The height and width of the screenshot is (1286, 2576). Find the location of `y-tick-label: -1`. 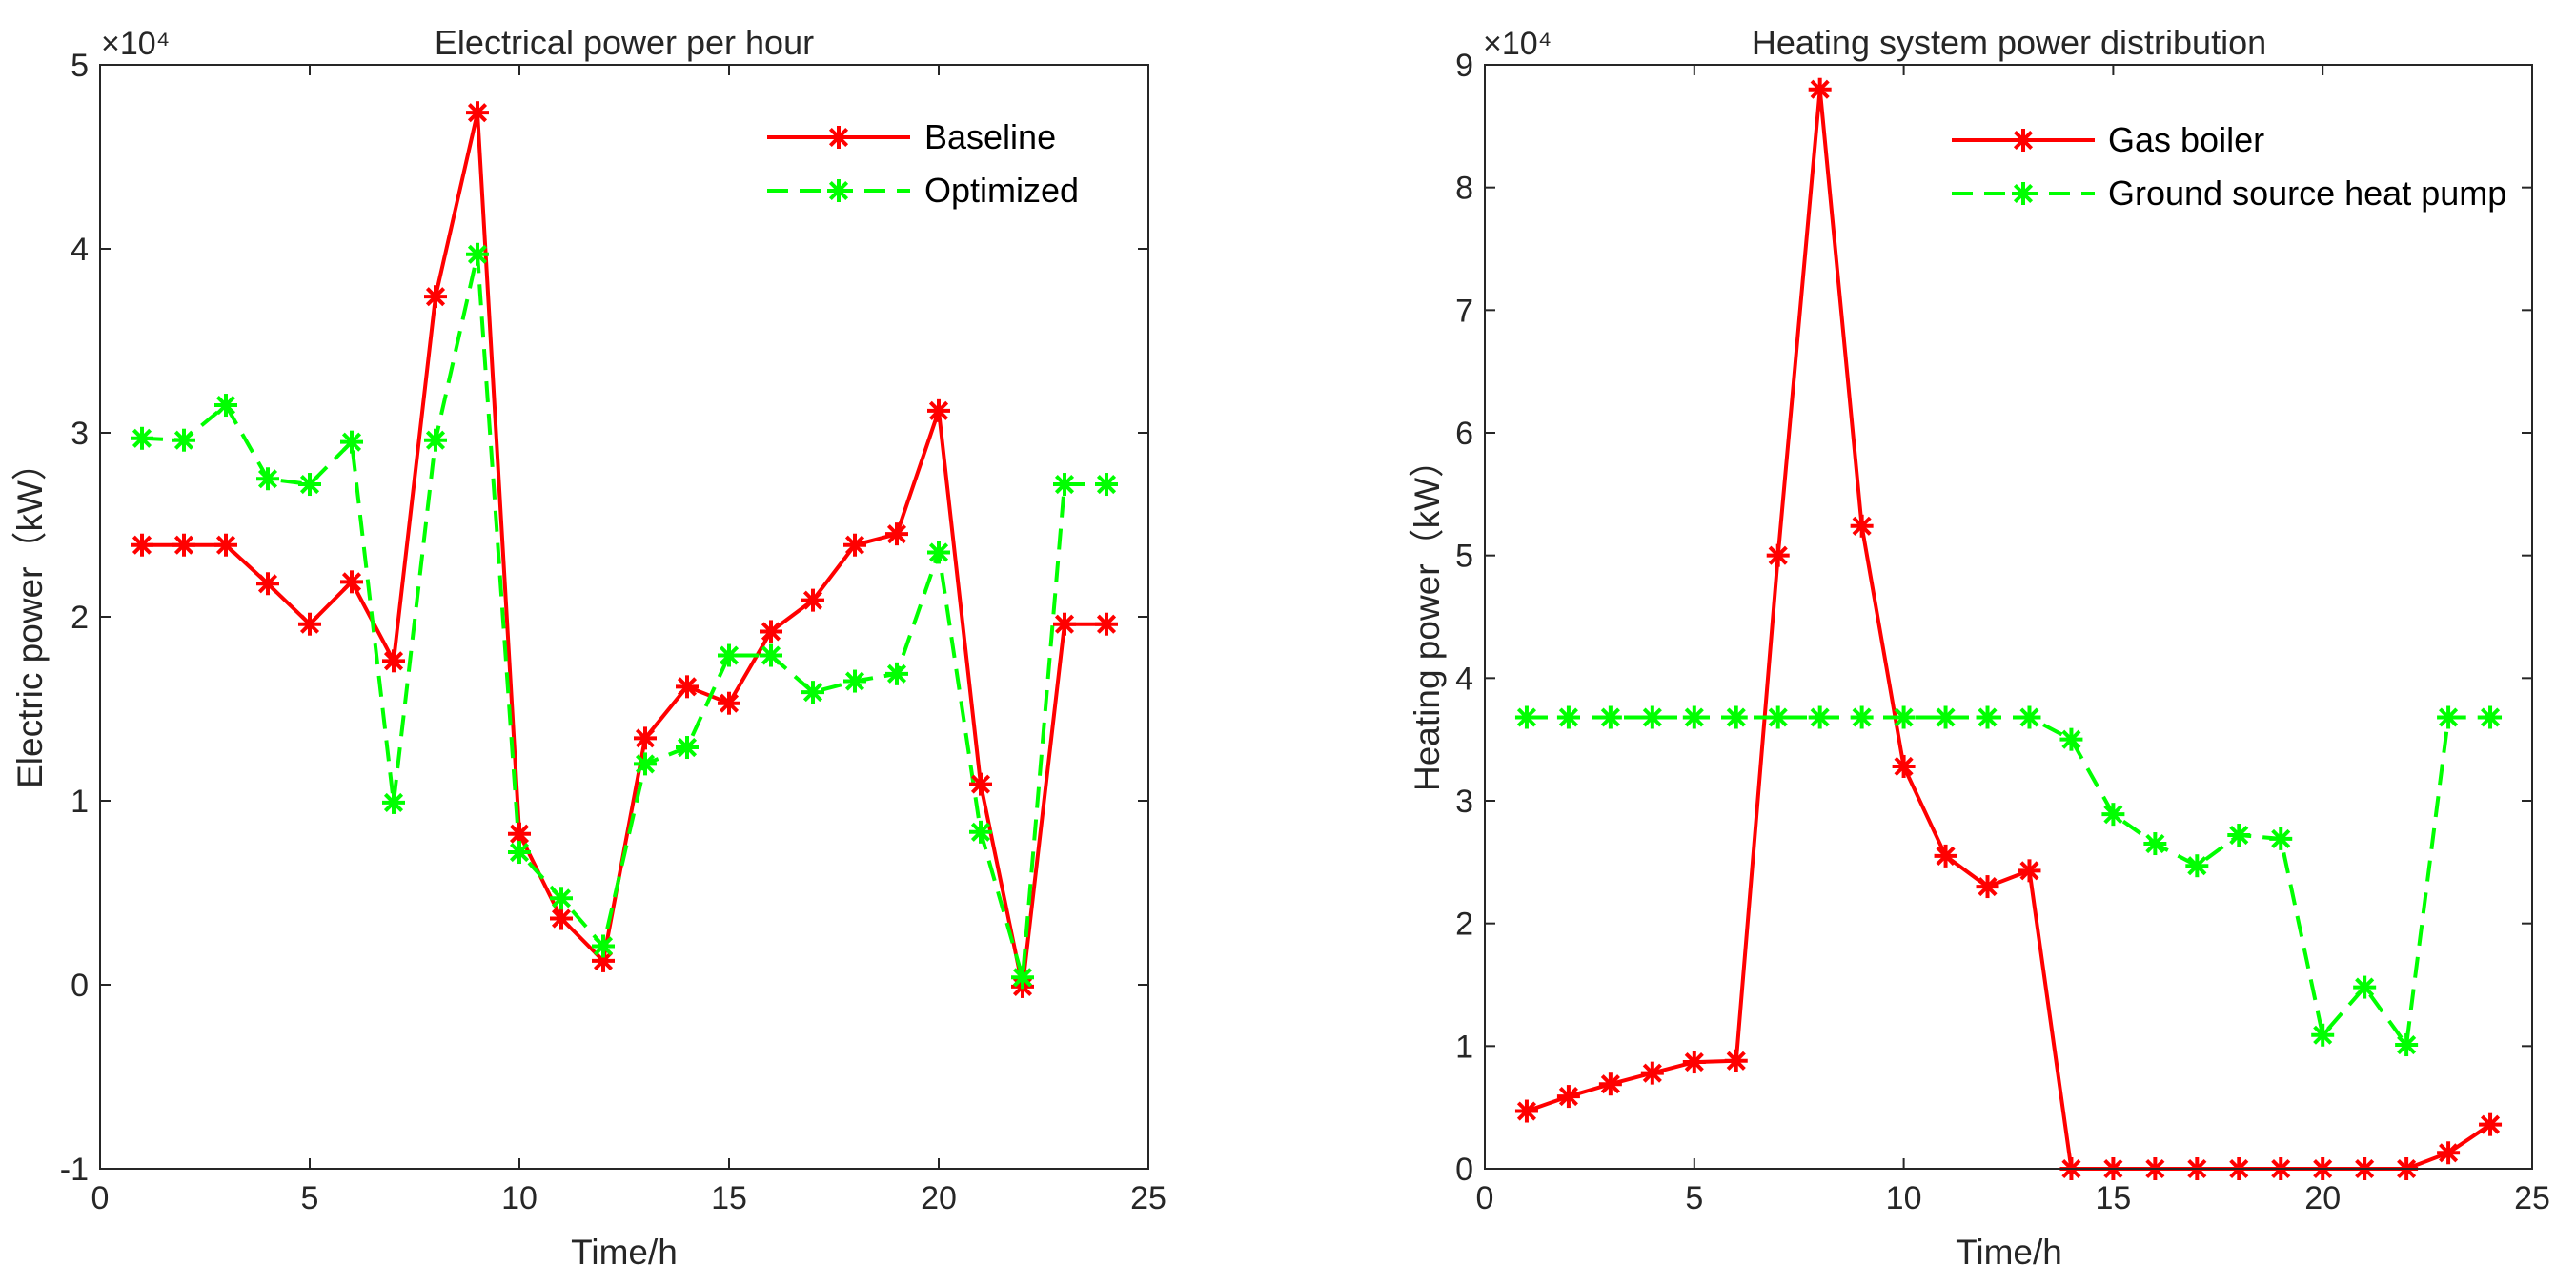

y-tick-label: -1 is located at coordinates (75, 1170).